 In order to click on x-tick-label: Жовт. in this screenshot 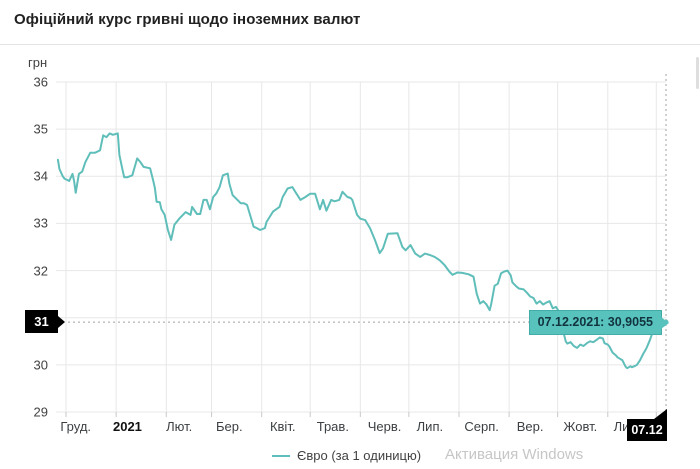, I will do `click(580, 426)`.